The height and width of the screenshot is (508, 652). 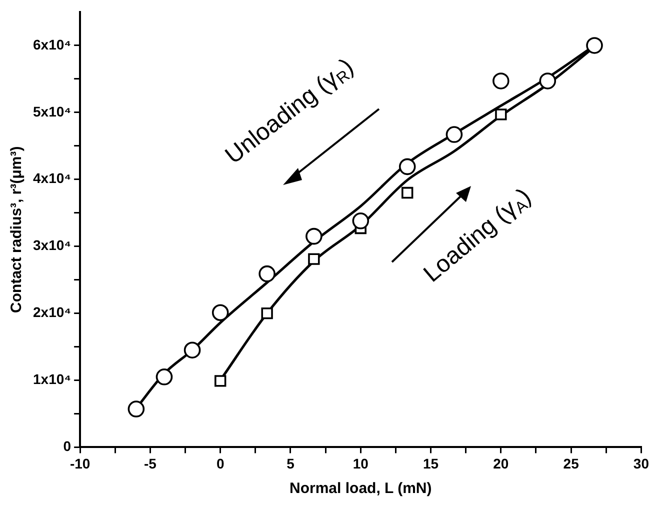 I want to click on x-tick-label: 0, so click(x=220, y=463).